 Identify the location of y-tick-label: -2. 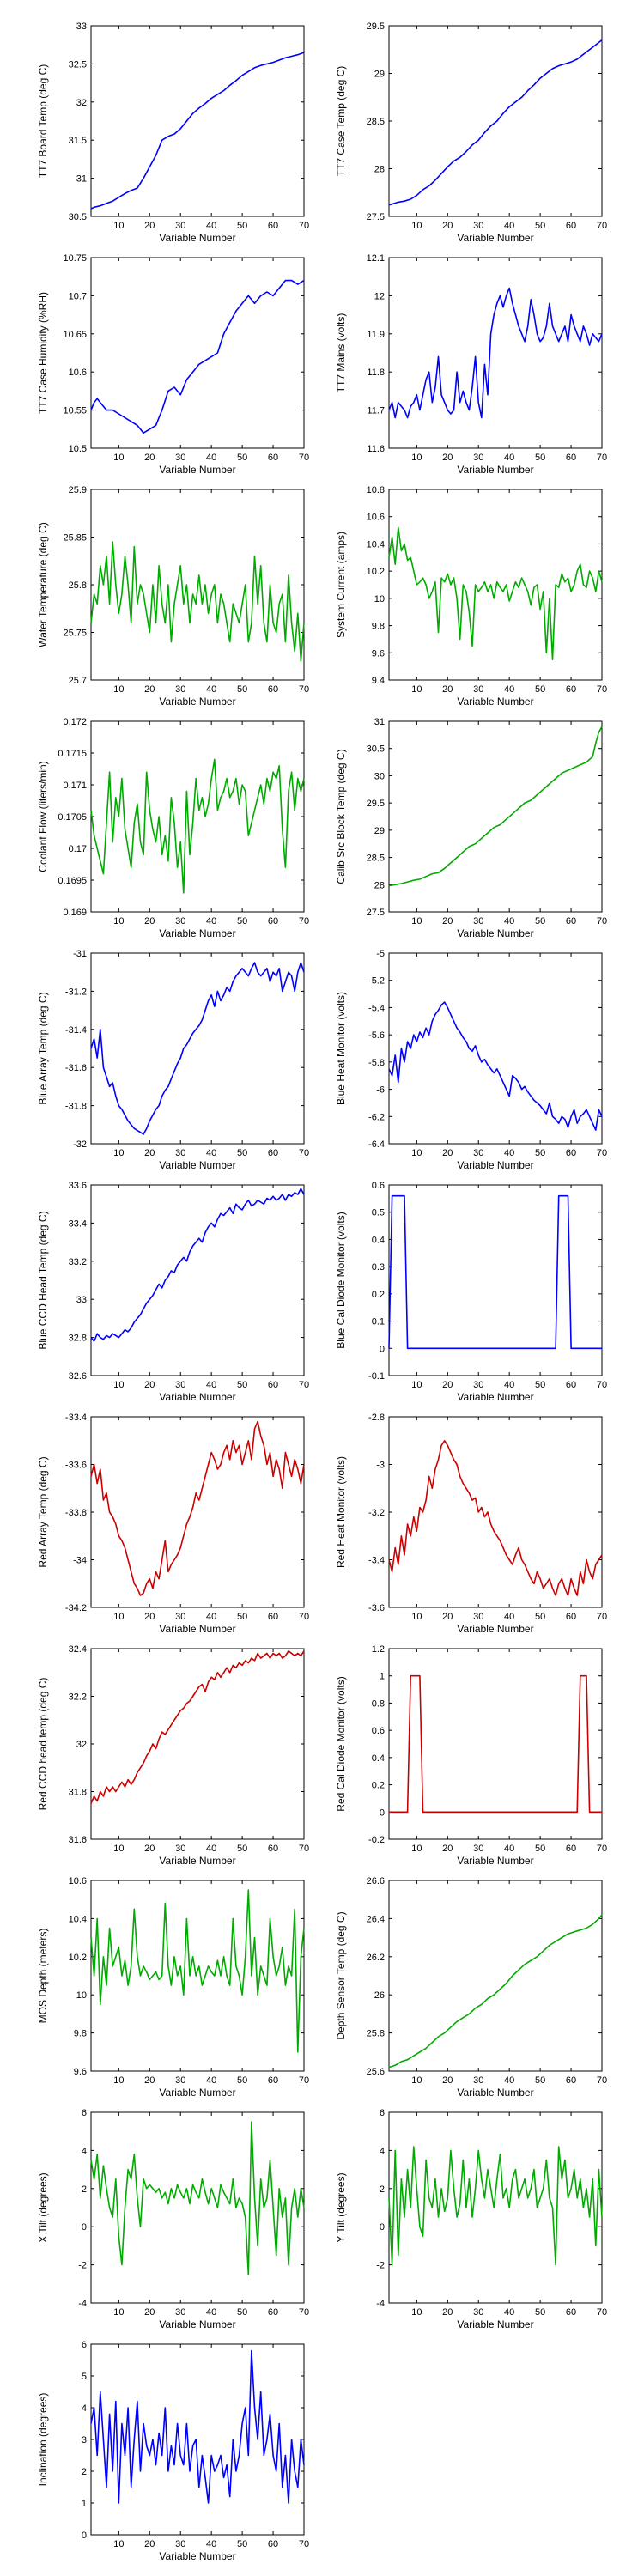
(82, 2266).